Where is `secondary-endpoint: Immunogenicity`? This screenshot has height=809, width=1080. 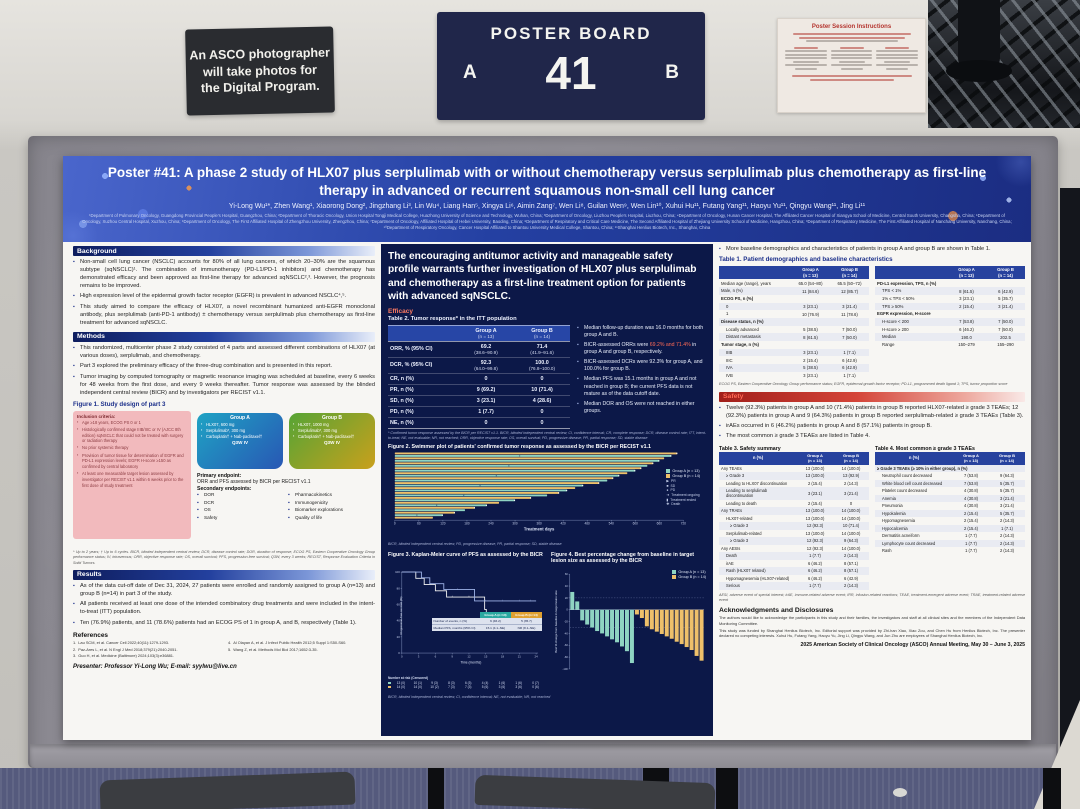
secondary-endpoint: Immunogenicity is located at coordinates (331, 503).